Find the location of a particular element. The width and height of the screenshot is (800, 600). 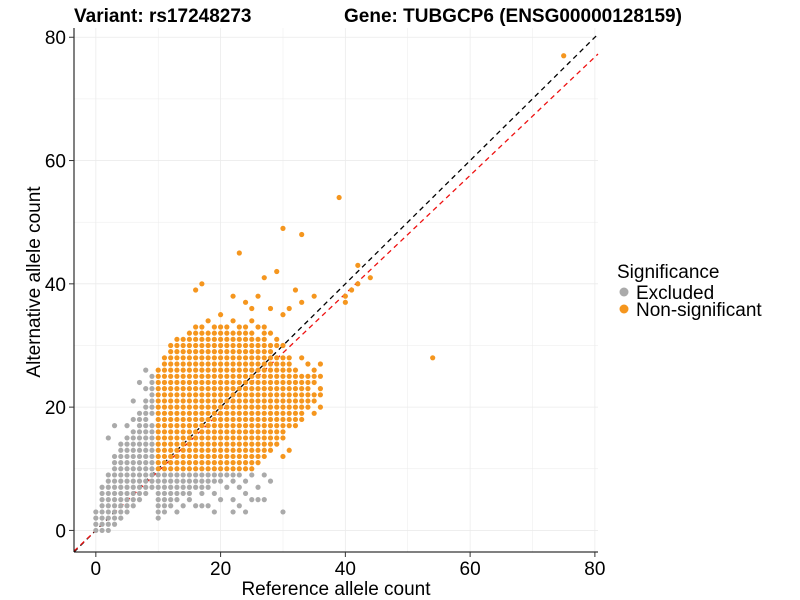

legend-label-non-significant: Non-significant is located at coordinates (699, 310).